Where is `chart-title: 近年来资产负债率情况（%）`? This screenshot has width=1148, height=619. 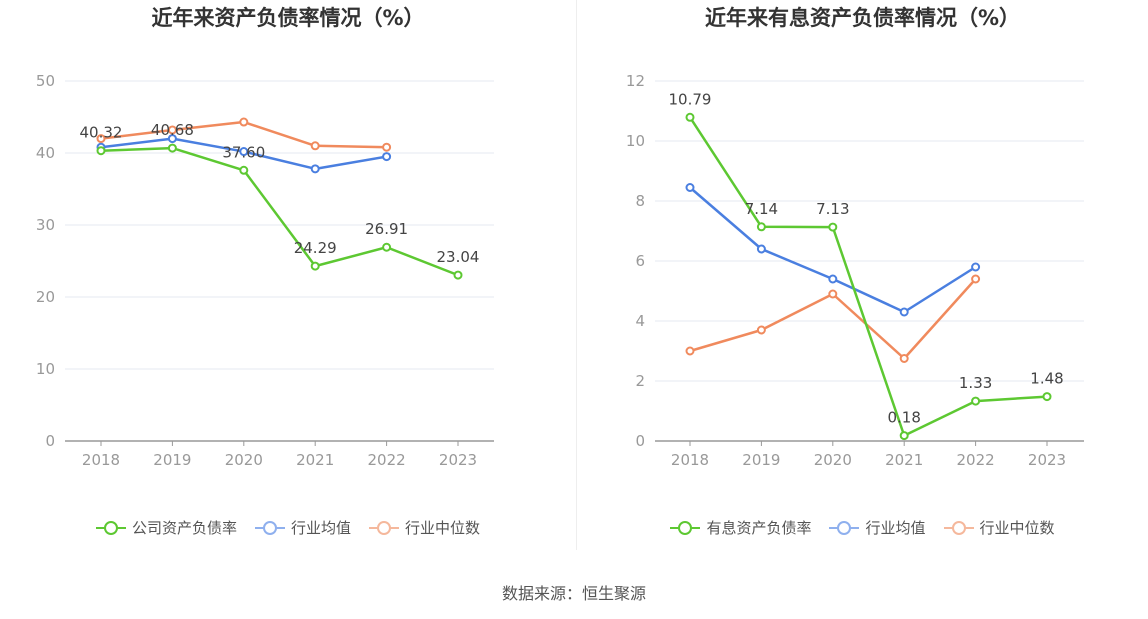 chart-title: 近年来资产负债率情况（%） is located at coordinates (288, 18).